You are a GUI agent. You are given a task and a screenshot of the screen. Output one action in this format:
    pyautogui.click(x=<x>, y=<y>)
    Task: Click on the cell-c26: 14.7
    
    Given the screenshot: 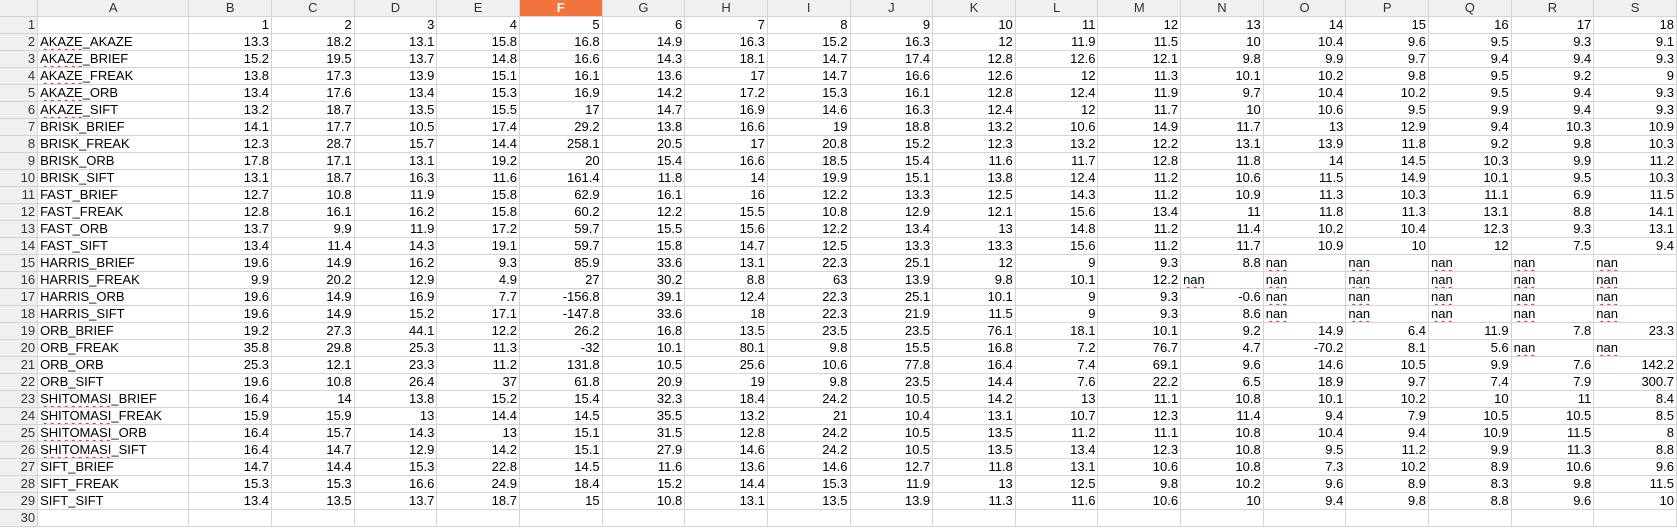 What is the action you would take?
    pyautogui.click(x=313, y=450)
    